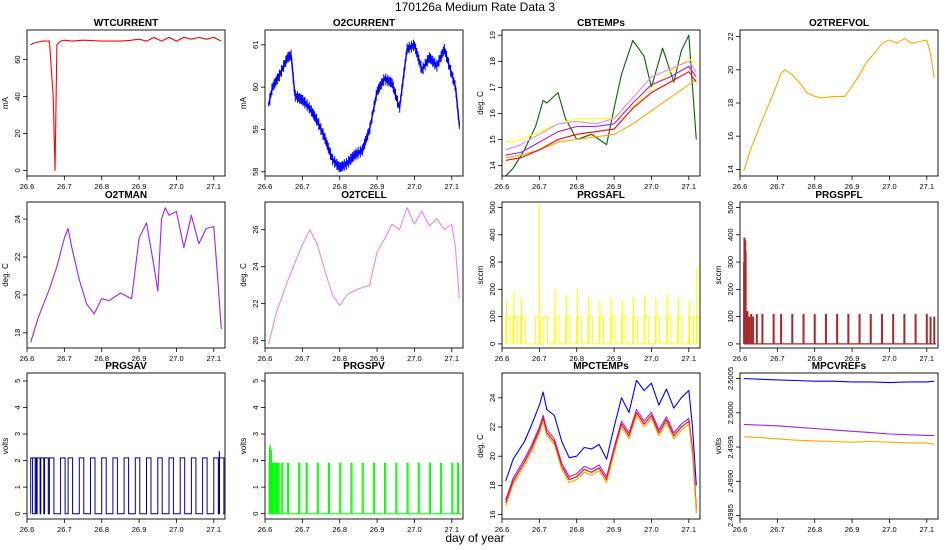 This screenshot has height=550, width=950. Describe the element at coordinates (730, 412) in the screenshot. I see `y-tick-label: 2.5000` at that location.